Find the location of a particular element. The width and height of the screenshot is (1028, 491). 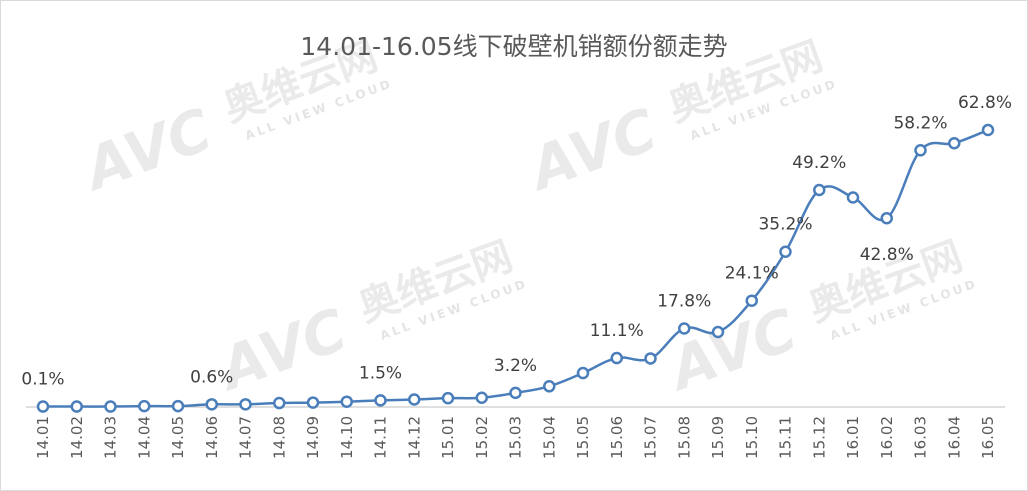

data-label: 24.1% is located at coordinates (752, 274).